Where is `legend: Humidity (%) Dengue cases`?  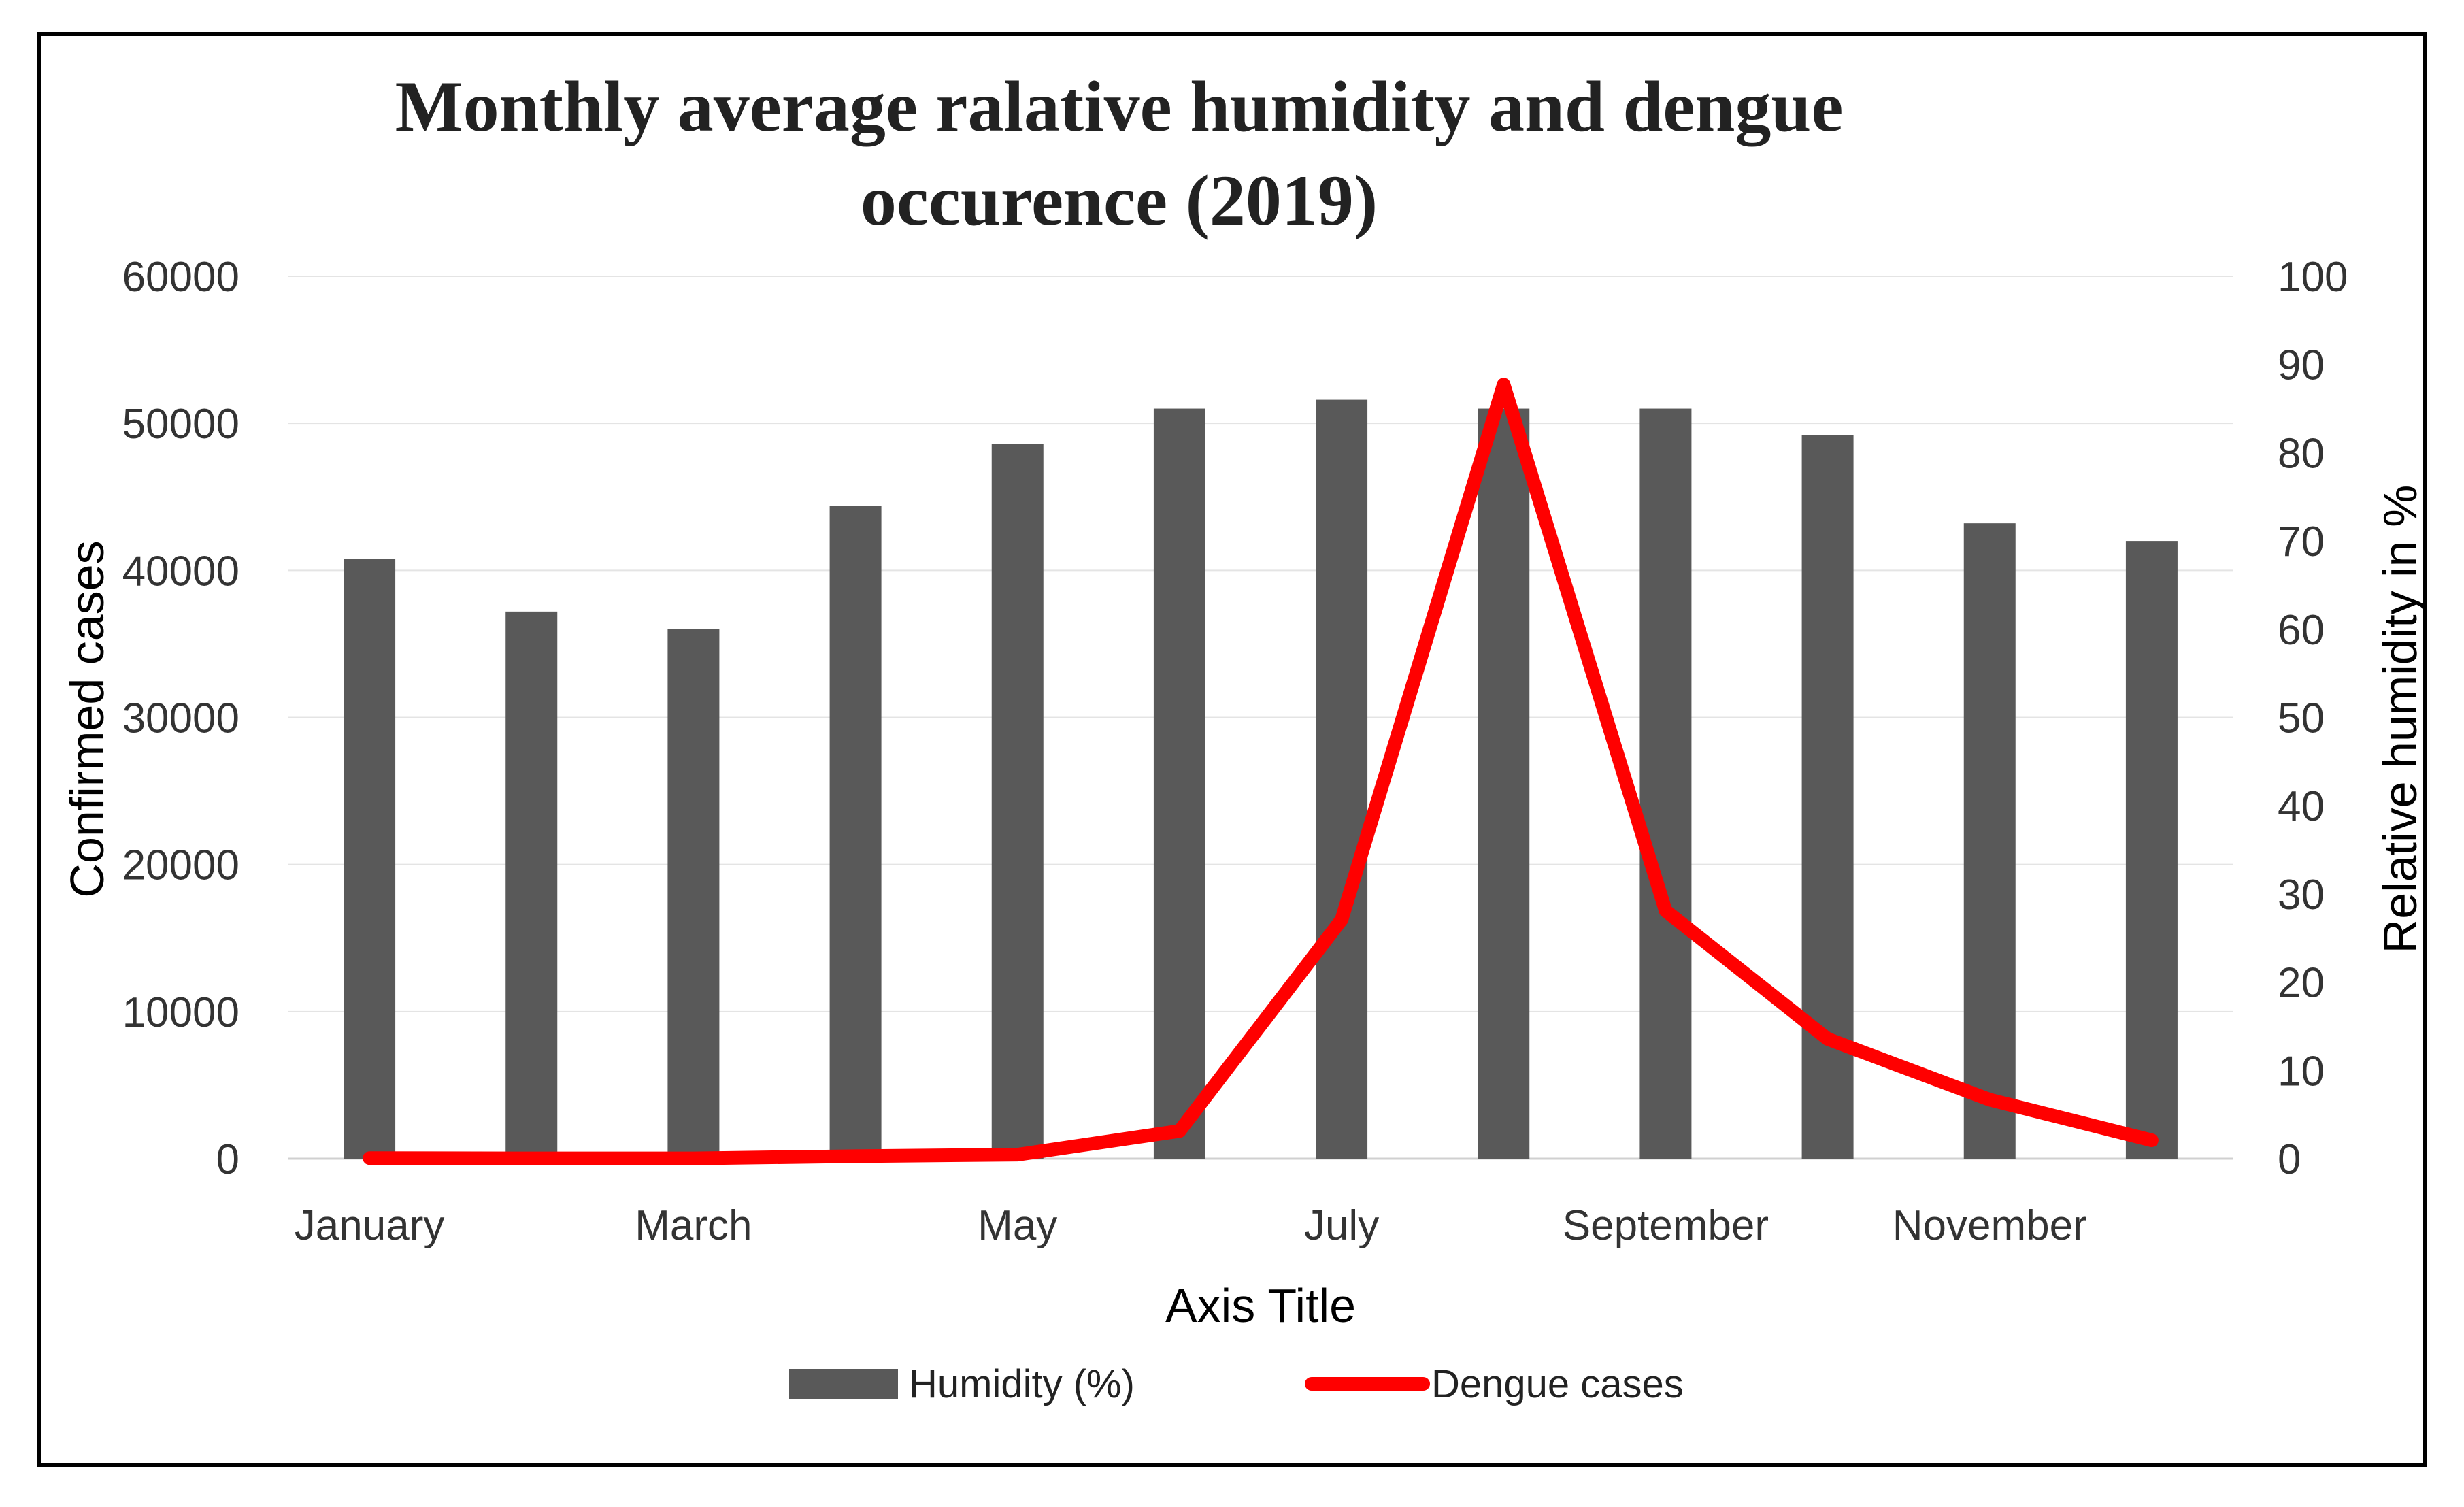 legend: Humidity (%) Dengue cases is located at coordinates (1237, 1384).